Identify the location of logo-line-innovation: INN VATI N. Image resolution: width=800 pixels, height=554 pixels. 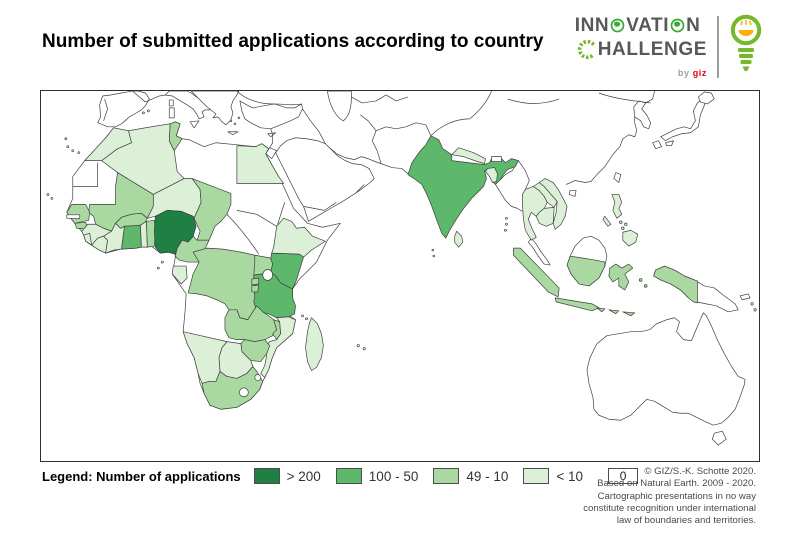
(641, 25).